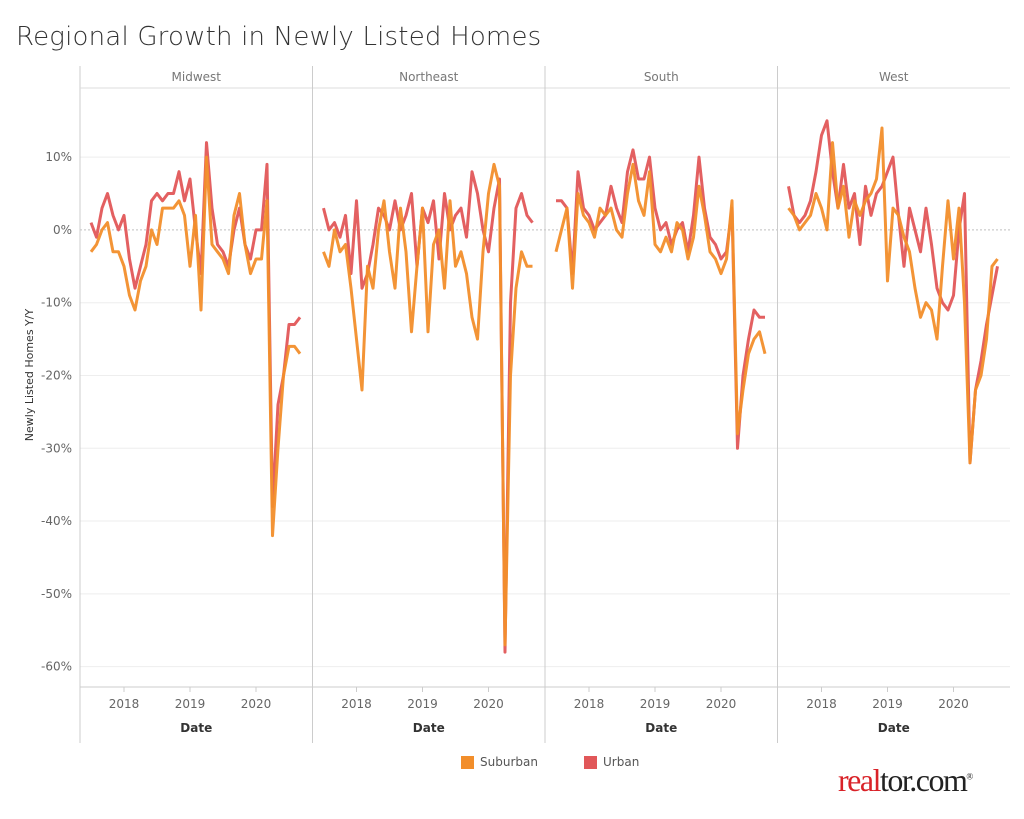  Describe the element at coordinates (56, 448) in the screenshot. I see `y-tick-label: -30%` at that location.